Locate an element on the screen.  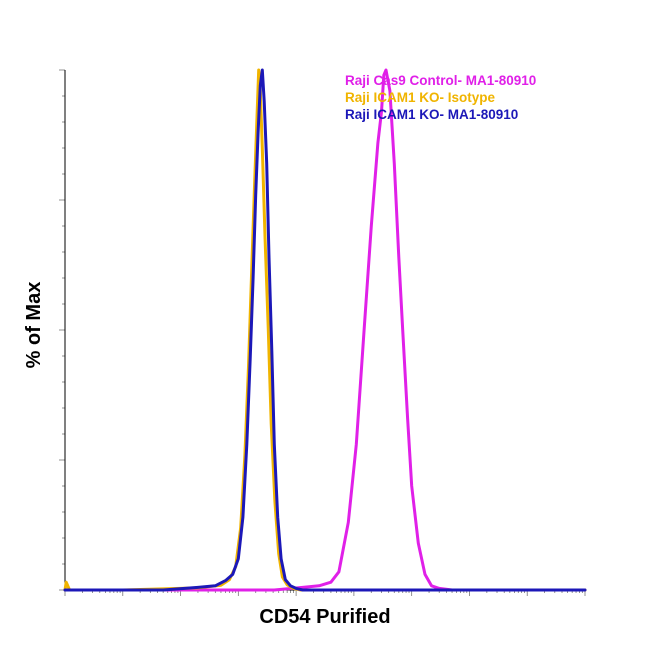
legend-entry-1: Raji Cas9 Control- MA1-80910 is located at coordinates (440, 80).